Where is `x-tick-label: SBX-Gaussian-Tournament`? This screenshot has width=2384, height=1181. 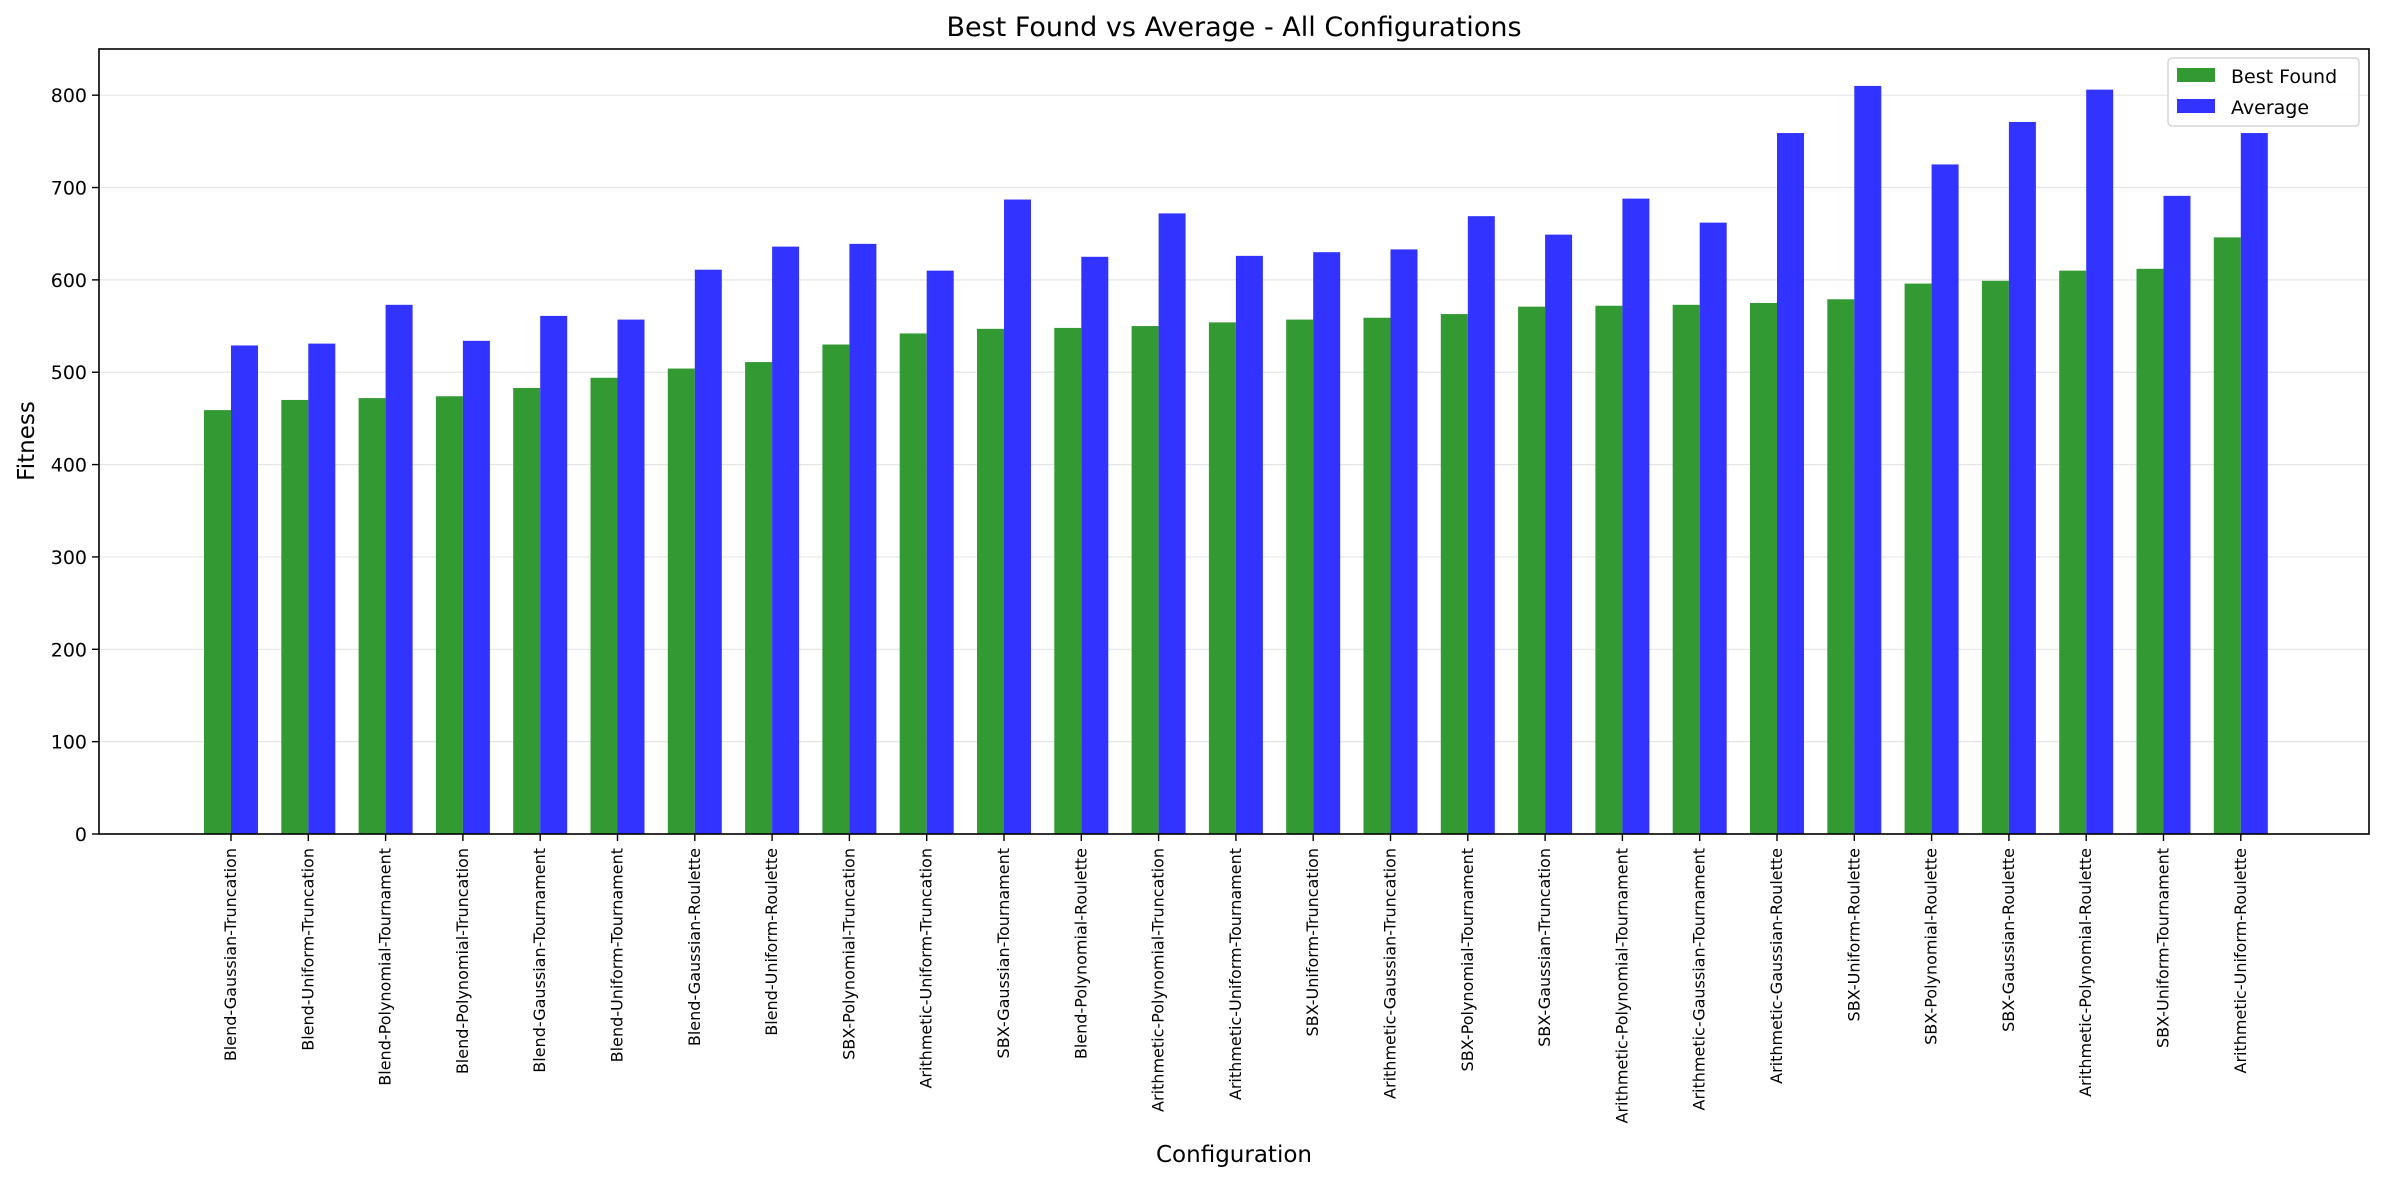
x-tick-label: SBX-Gaussian-Tournament is located at coordinates (1003, 953).